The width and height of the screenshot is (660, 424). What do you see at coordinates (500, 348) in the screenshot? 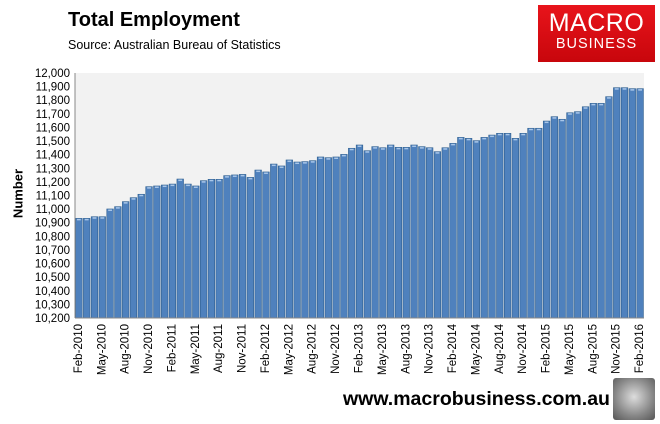
I see `x-tick-label: Aug-2014` at bounding box center [500, 348].